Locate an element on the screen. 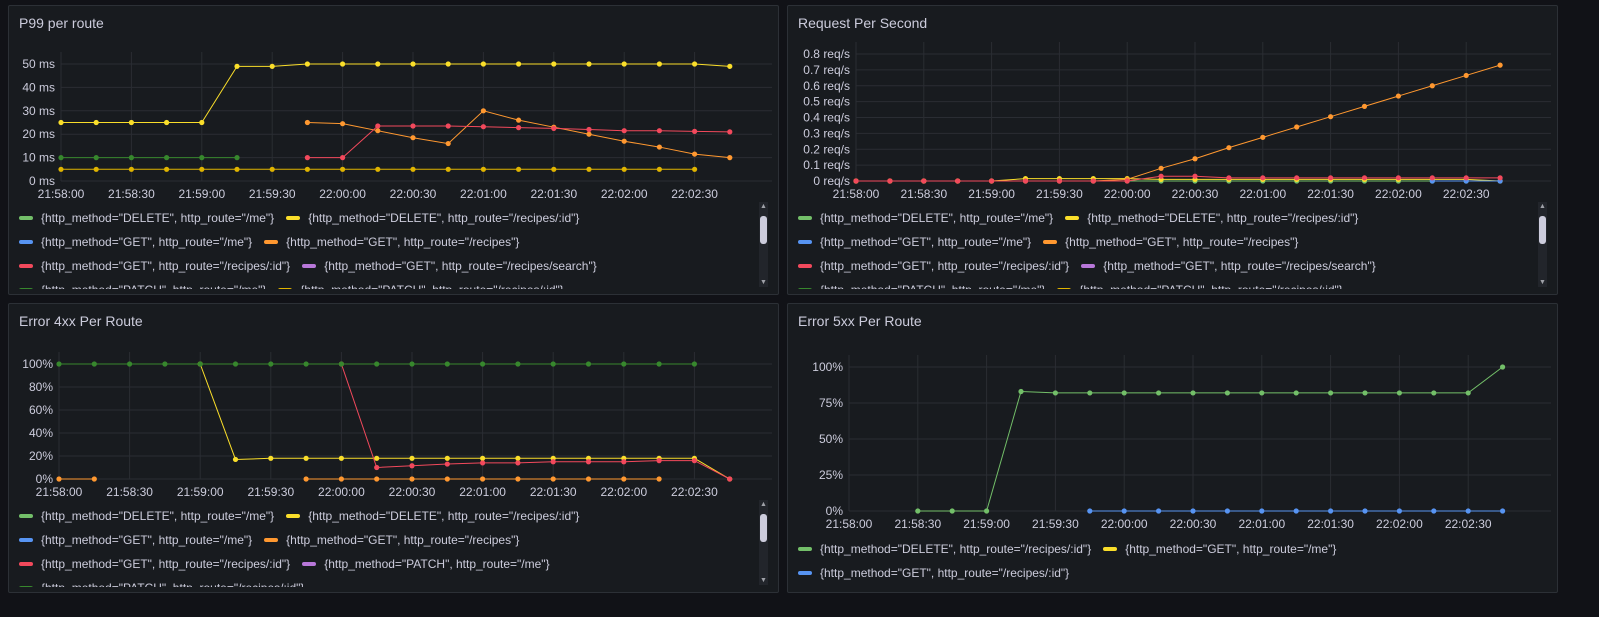 This screenshot has height=617, width=1599. y-tick-label: 50 ms is located at coordinates (38, 64).